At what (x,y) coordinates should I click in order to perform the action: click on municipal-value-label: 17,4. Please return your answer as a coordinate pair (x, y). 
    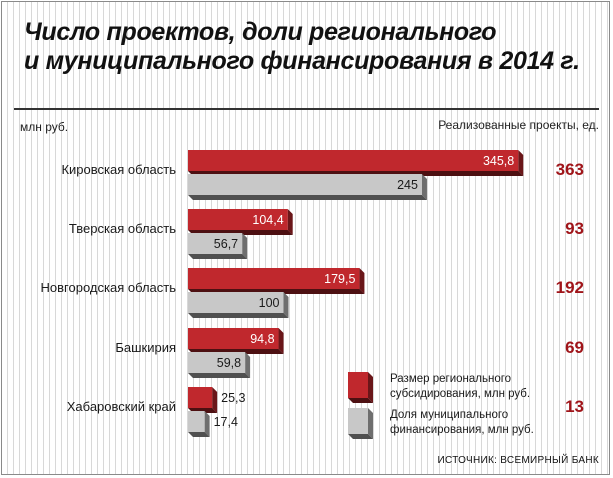
    Looking at the image, I should click on (226, 422).